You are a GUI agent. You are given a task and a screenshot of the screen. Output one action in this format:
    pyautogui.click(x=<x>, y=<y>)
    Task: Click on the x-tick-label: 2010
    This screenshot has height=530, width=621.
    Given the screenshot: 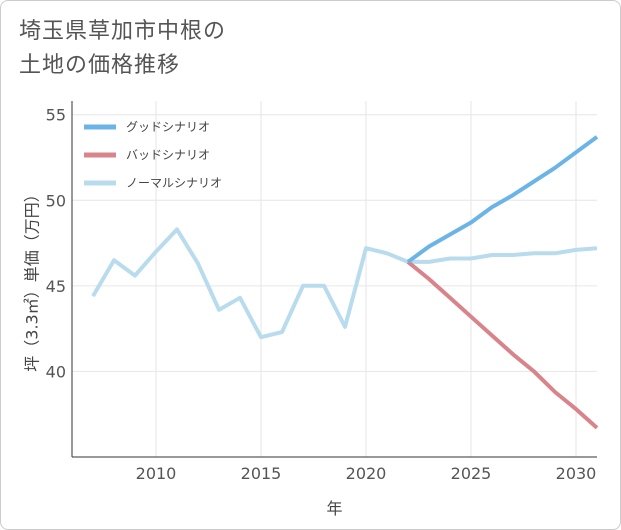 What is the action you would take?
    pyautogui.click(x=156, y=473)
    